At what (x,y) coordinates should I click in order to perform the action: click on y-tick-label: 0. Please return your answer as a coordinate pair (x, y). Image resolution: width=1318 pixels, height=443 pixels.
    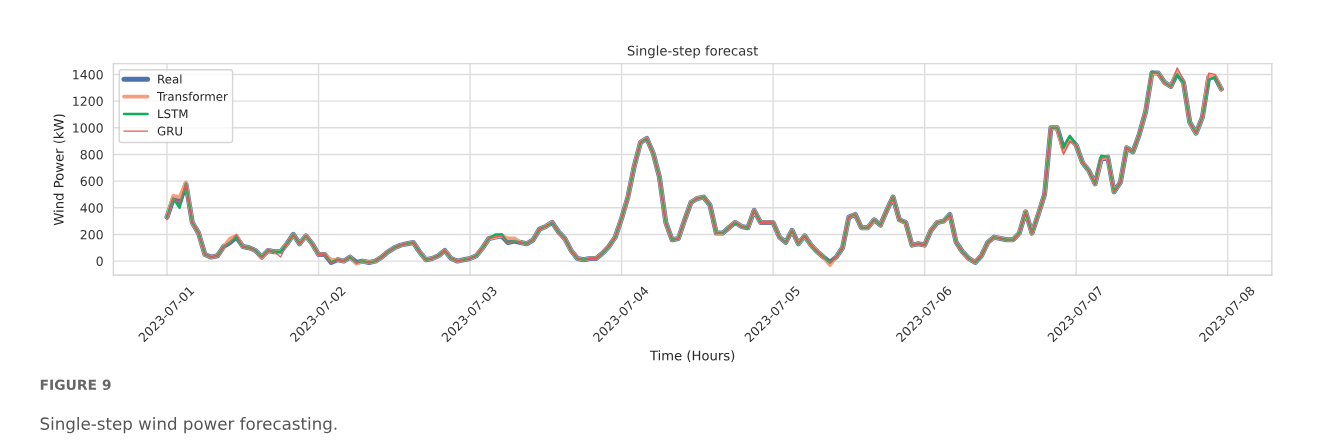
    Looking at the image, I should click on (99, 261).